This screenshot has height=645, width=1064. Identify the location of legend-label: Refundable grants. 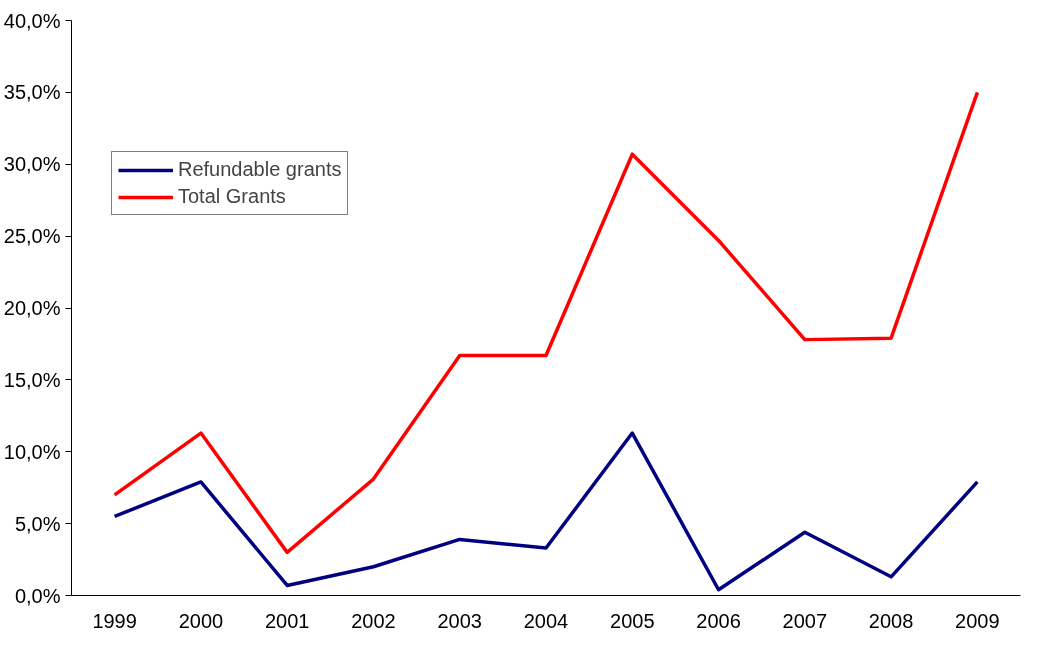
(260, 169).